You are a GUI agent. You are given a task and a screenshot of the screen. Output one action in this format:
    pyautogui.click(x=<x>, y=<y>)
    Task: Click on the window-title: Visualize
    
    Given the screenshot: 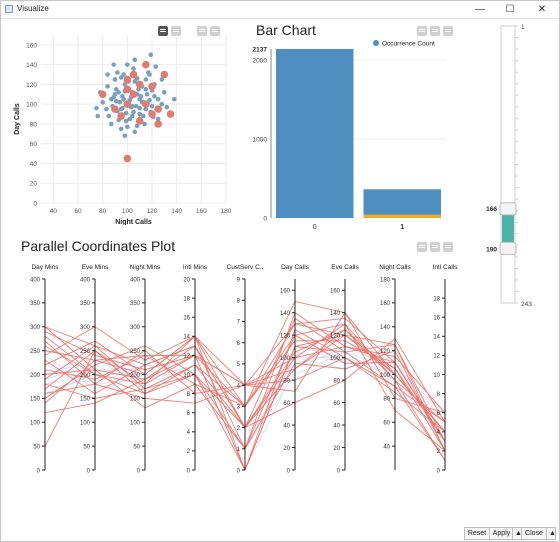 What is the action you would take?
    pyautogui.click(x=33, y=8)
    